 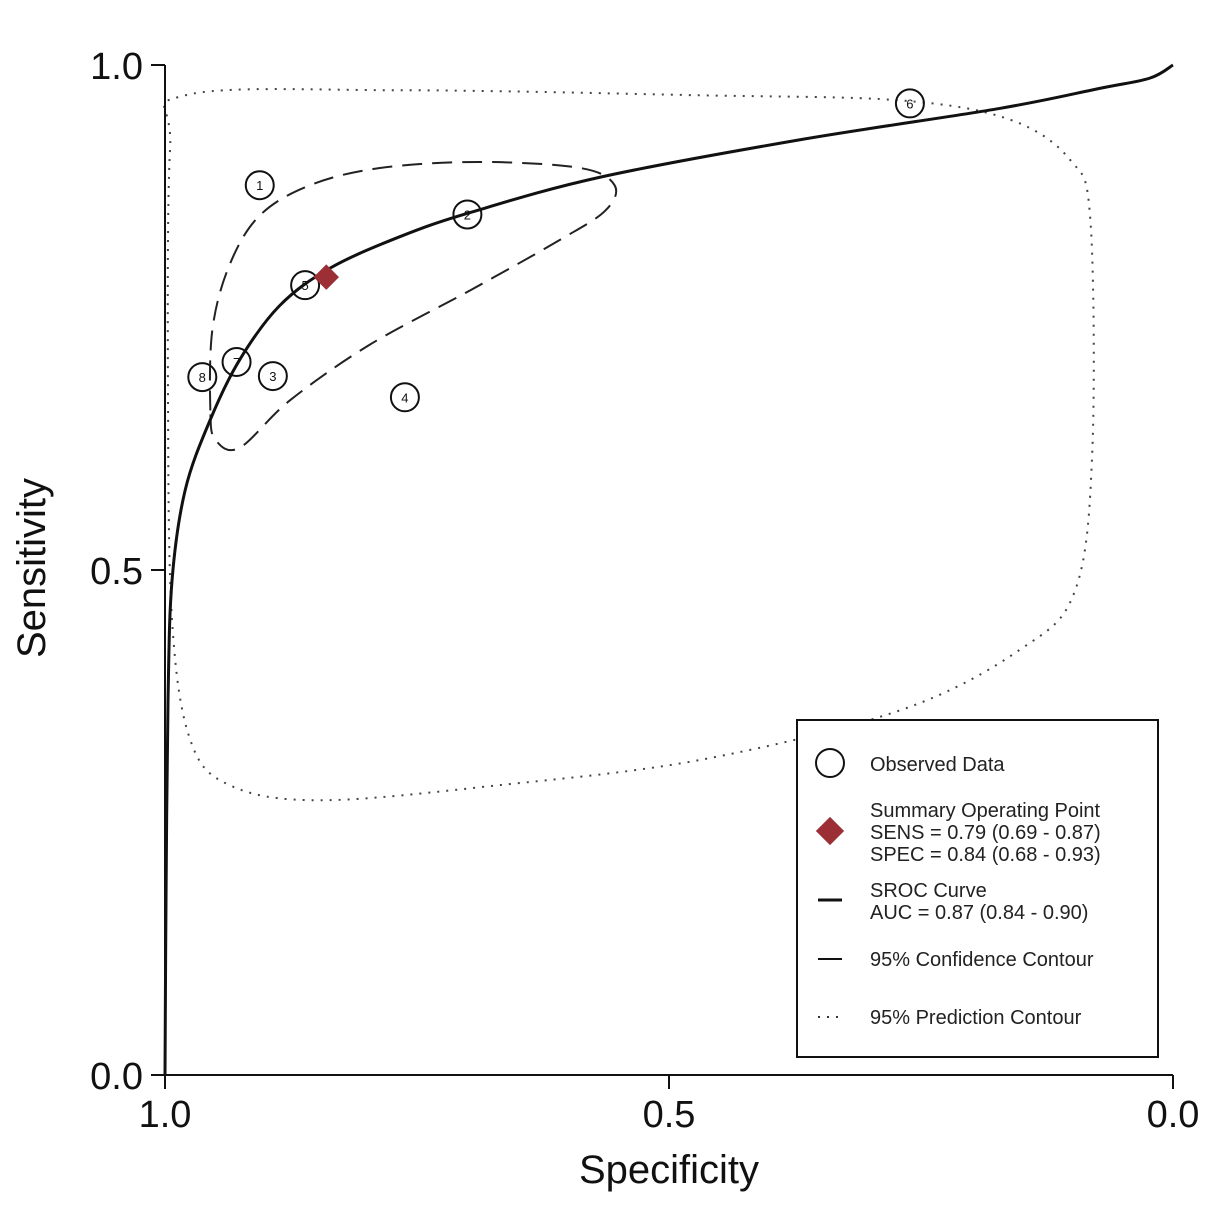 I want to click on confidence-contour, so click(x=413, y=306).